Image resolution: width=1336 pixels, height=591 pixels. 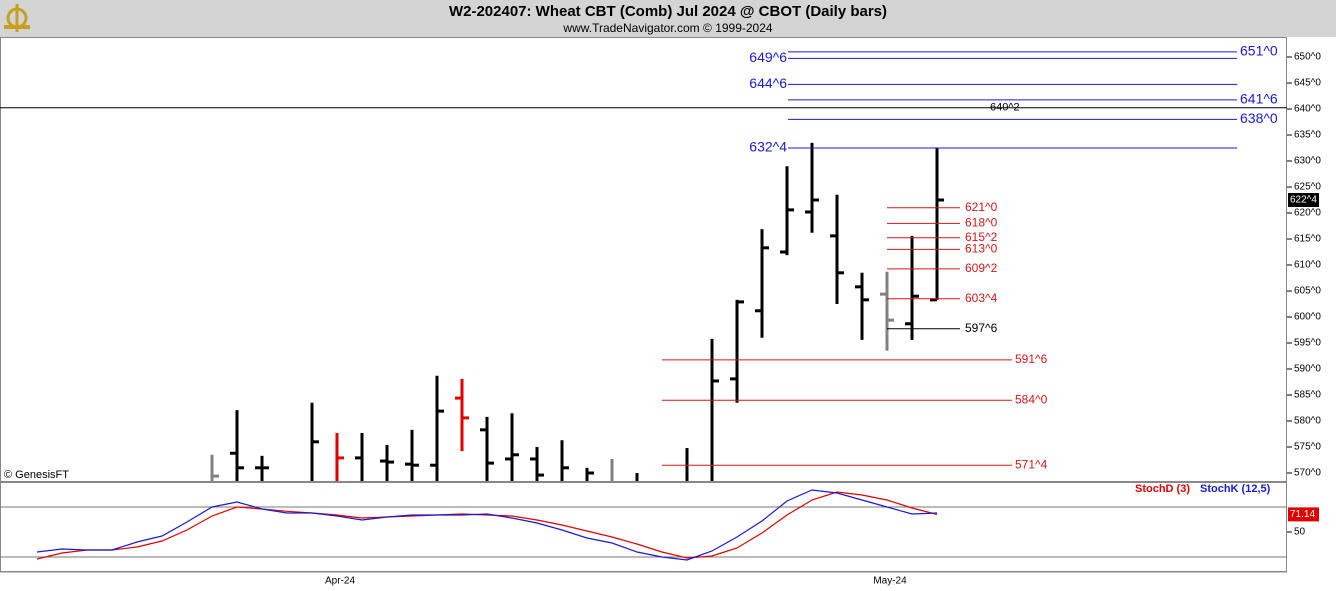 I want to click on x-tick-label: Apr-24, so click(x=340, y=581).